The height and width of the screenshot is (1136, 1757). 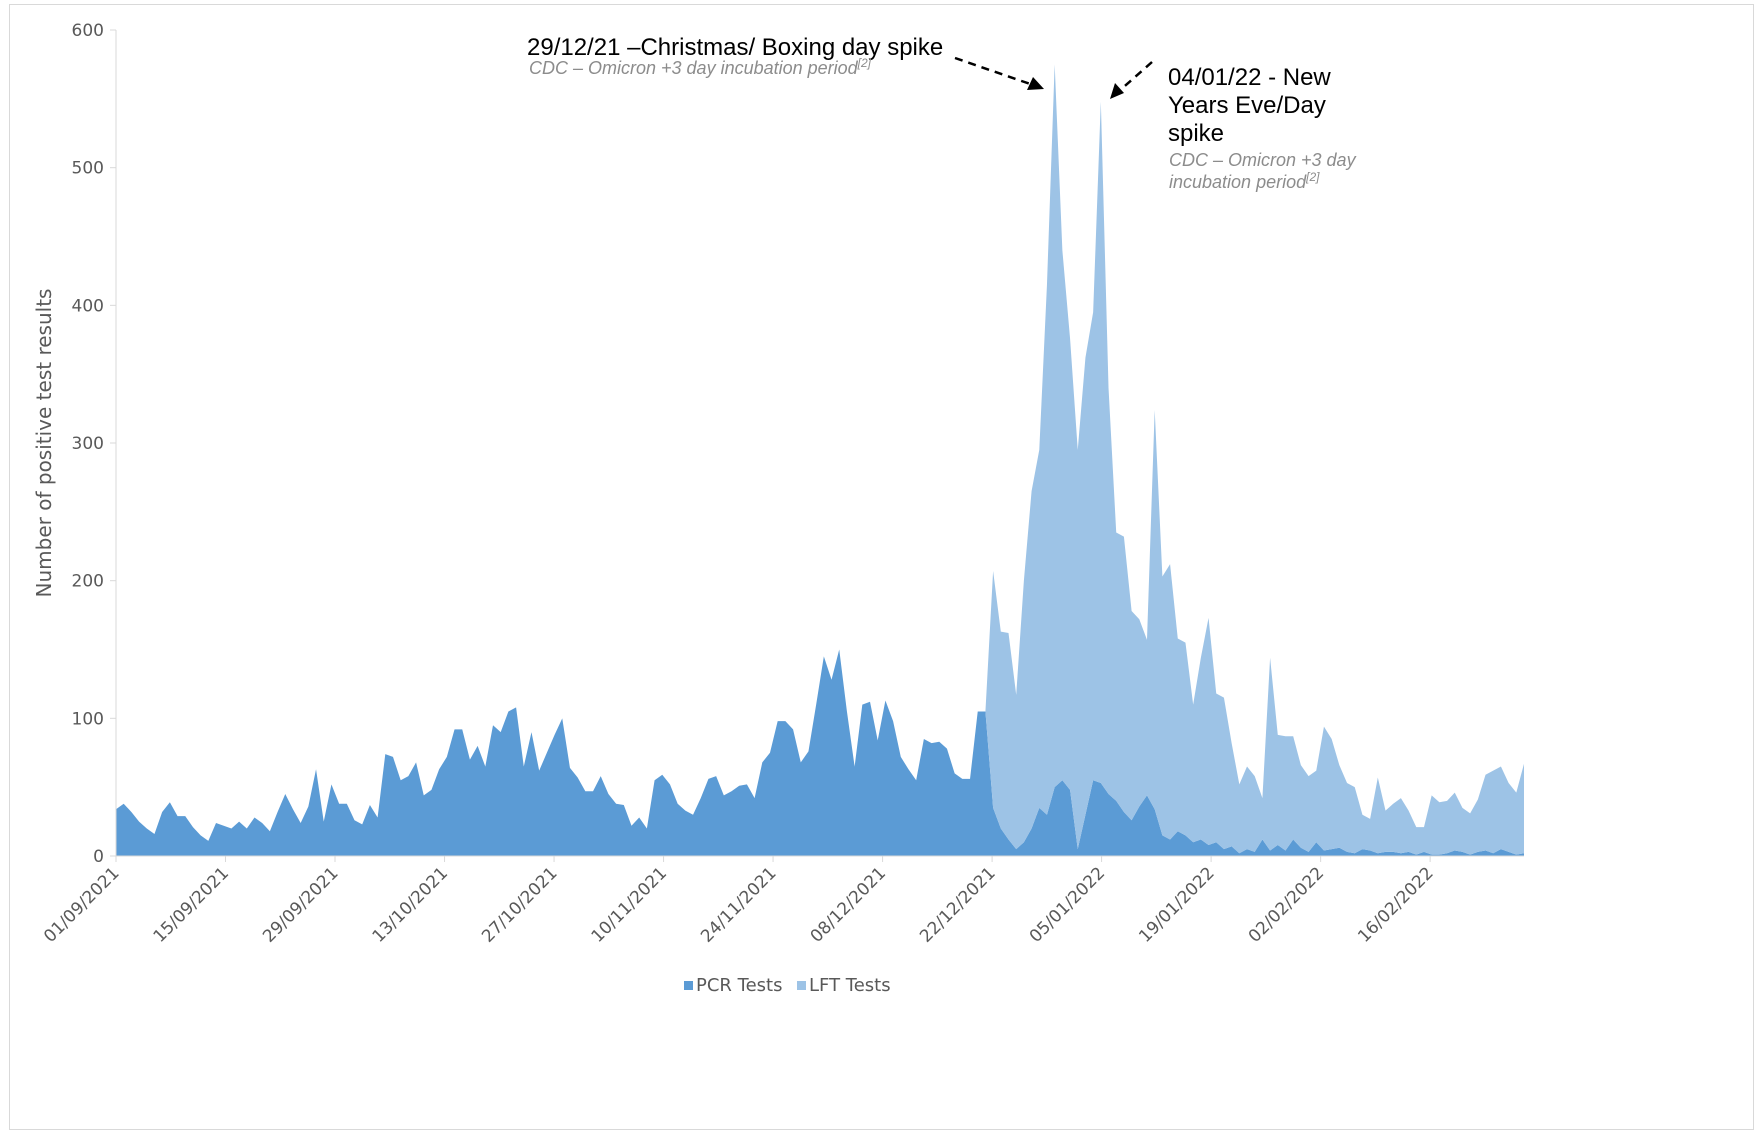 I want to click on legend-swatch-lft, so click(x=801, y=985).